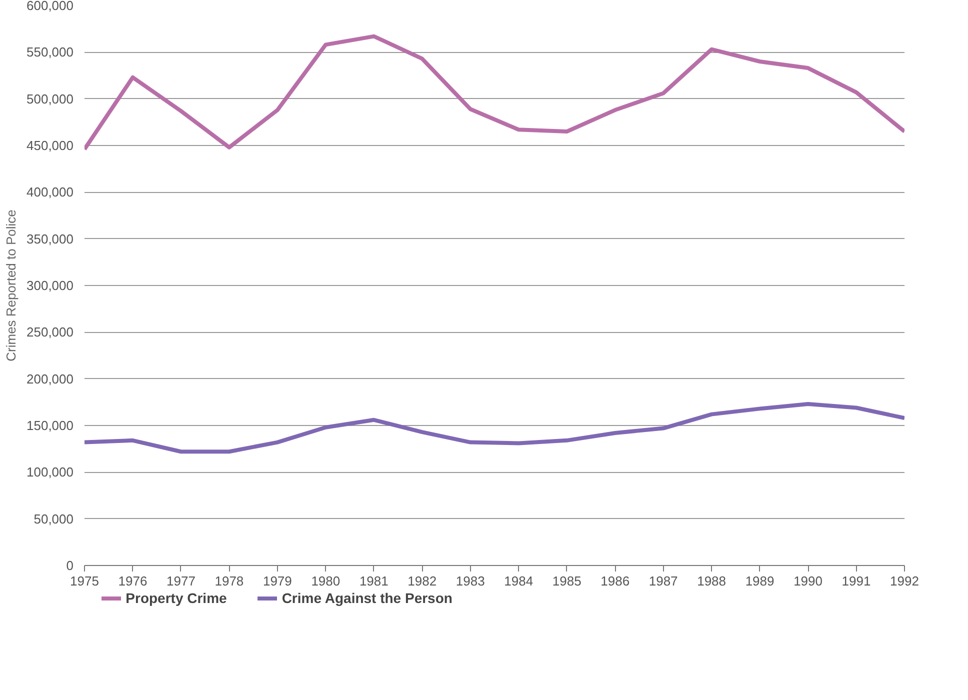 Image resolution: width=968 pixels, height=700 pixels. Describe the element at coordinates (70, 565) in the screenshot. I see `y-tick-label: 0` at that location.